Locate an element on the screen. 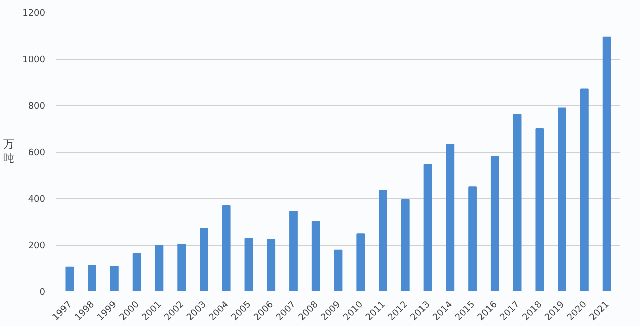 This screenshot has width=640, height=326. y-tick-label: 800 is located at coordinates (37, 107).